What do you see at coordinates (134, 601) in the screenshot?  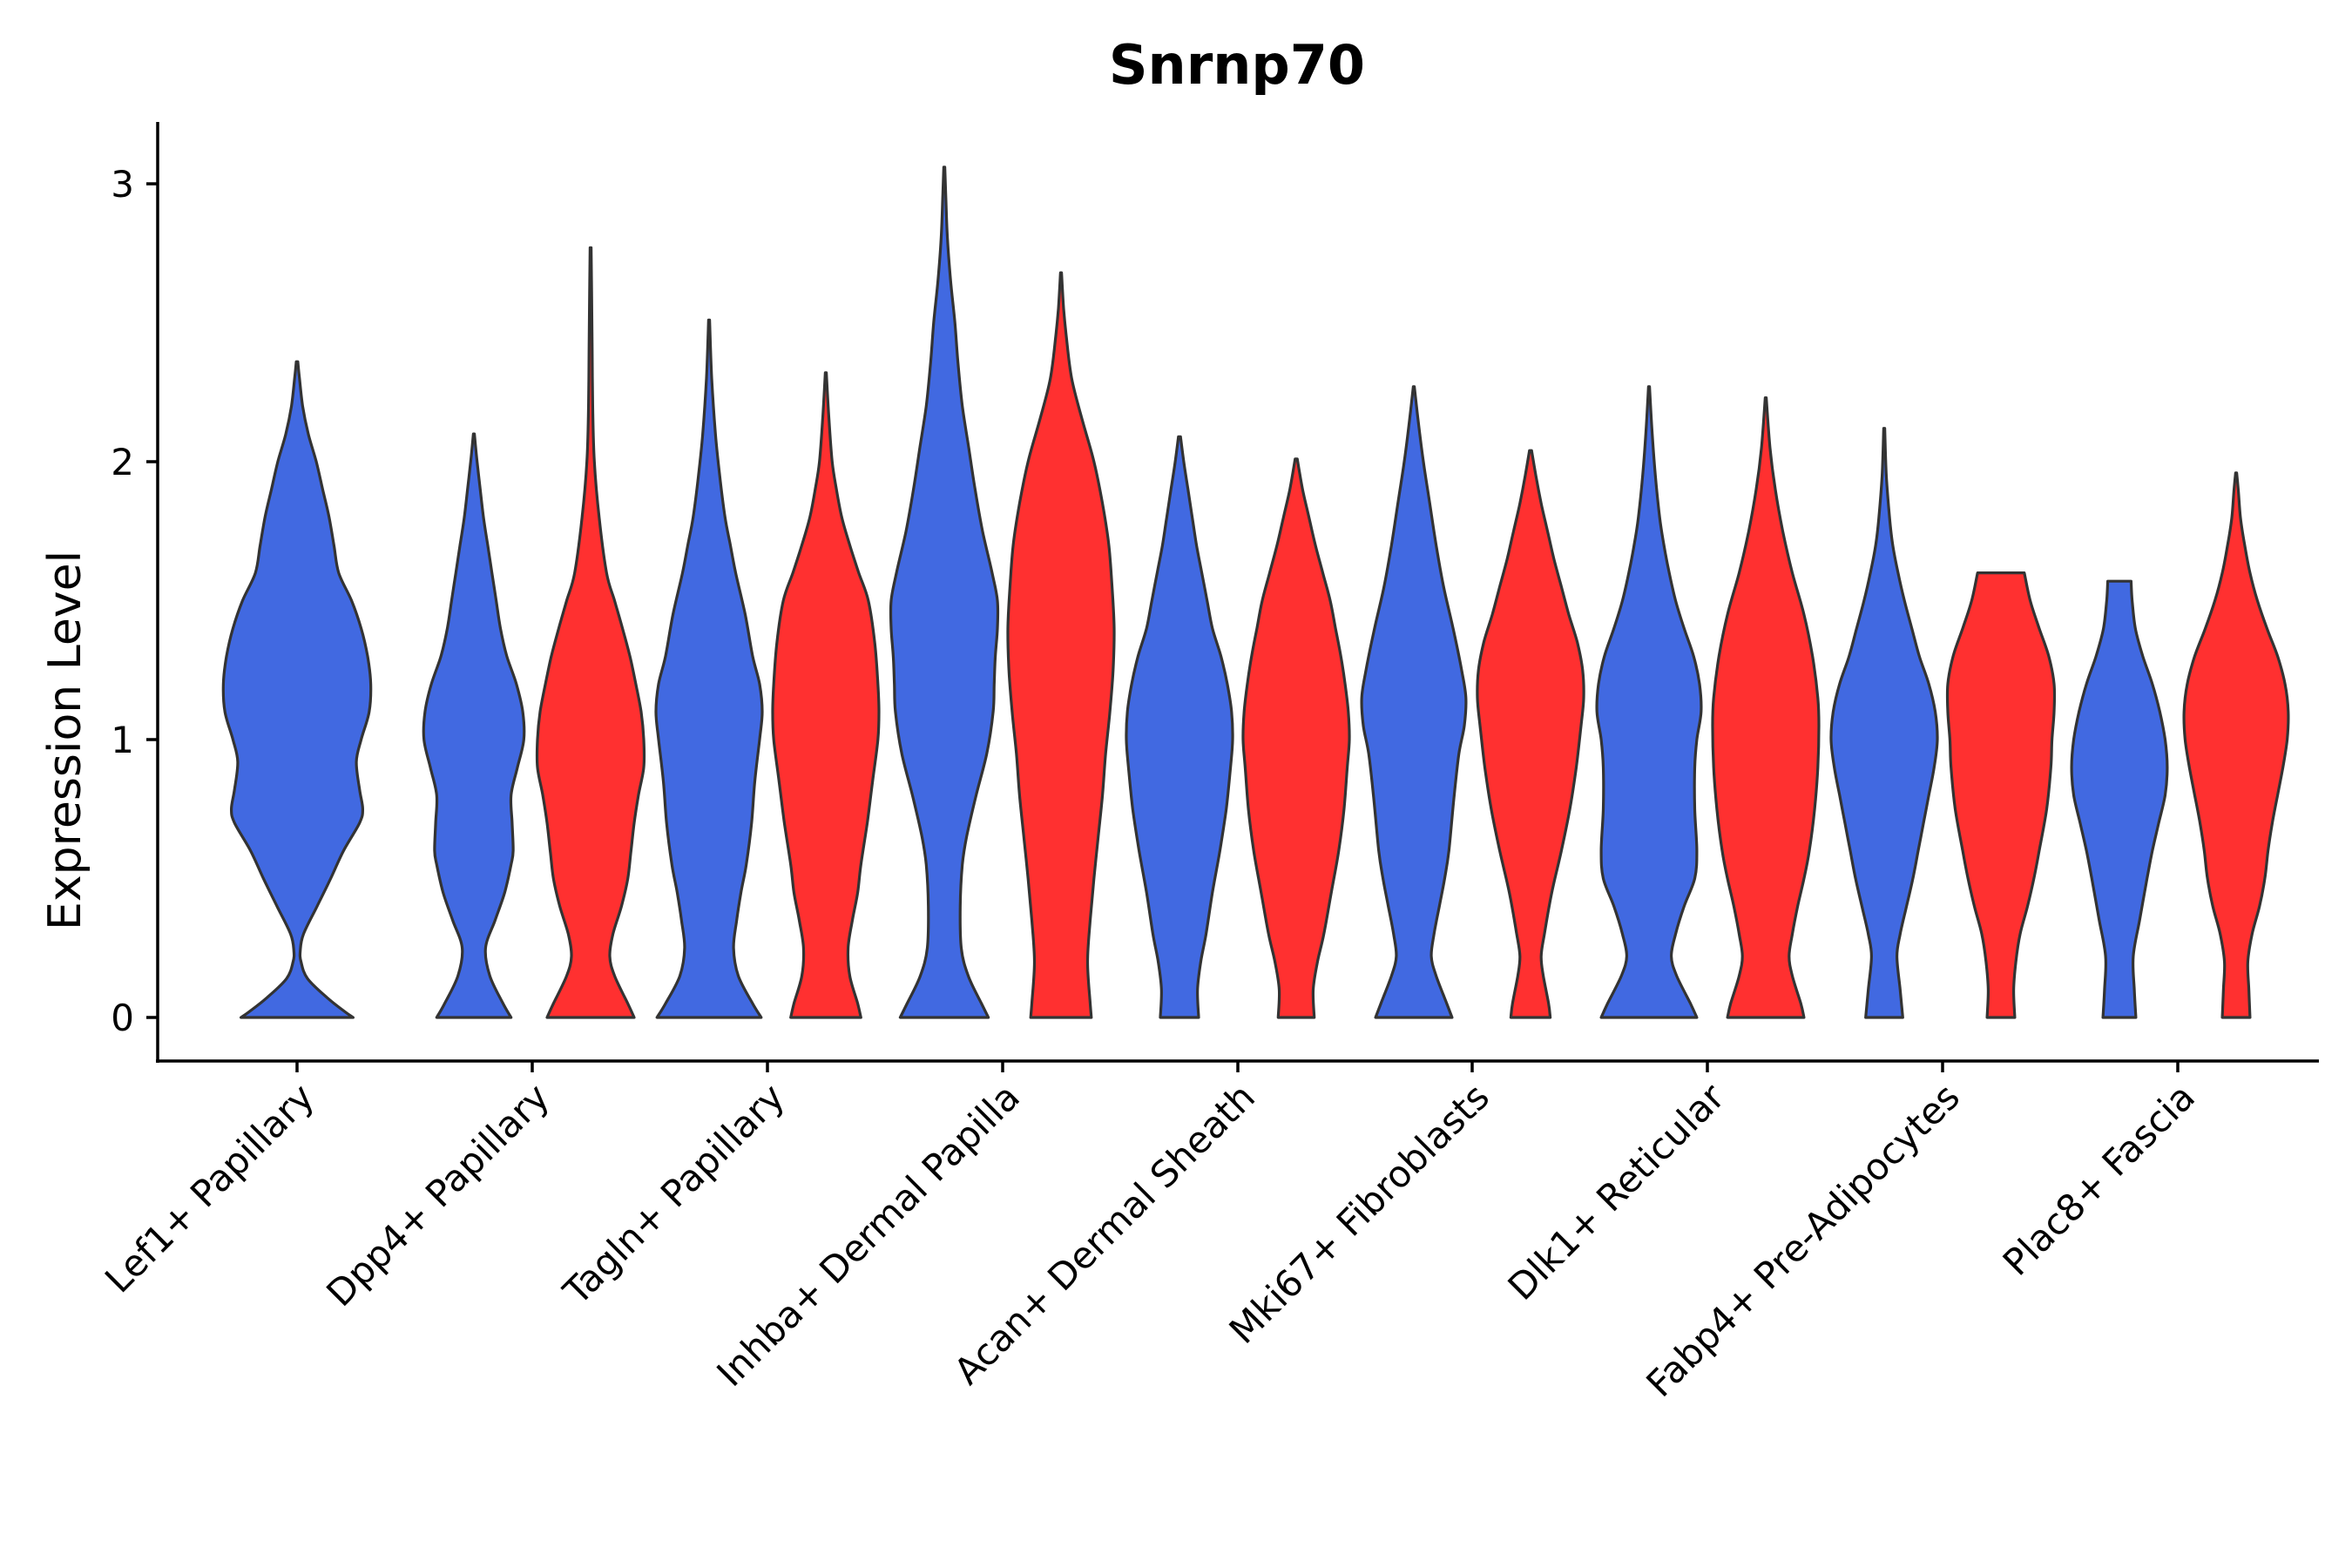 I see `y-ticks-layer: 0 1 2 3` at bounding box center [134, 601].